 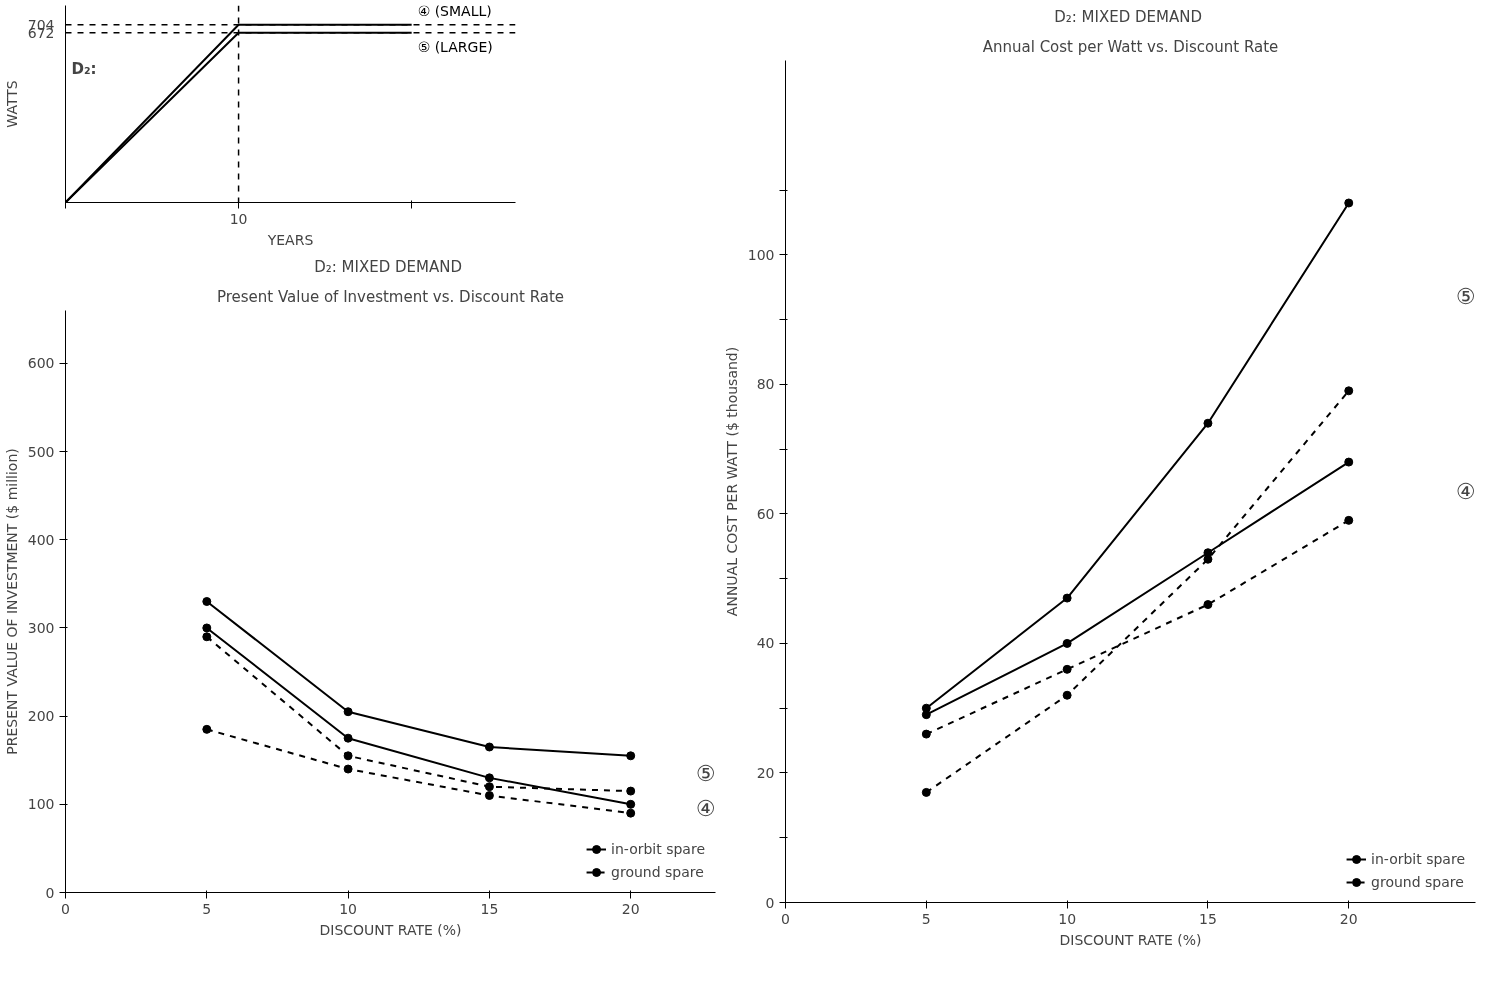 What do you see at coordinates (41, 716) in the screenshot?
I see `y-tick-label: 200` at bounding box center [41, 716].